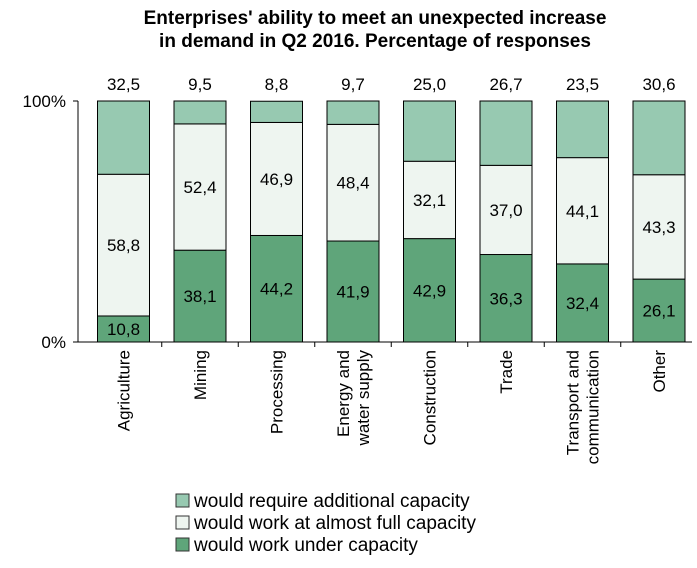  I want to click on data-label: 32,4, so click(582, 303).